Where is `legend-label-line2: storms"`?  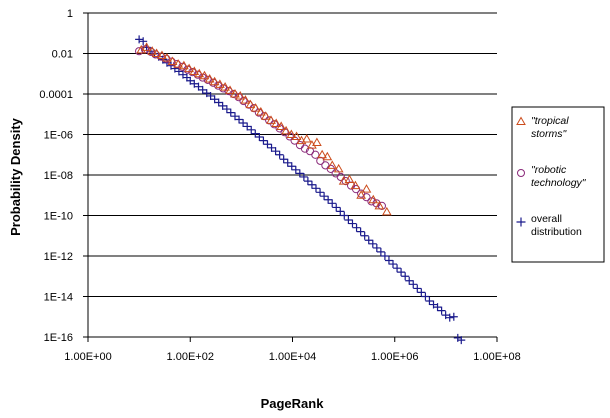 legend-label-line2: storms" is located at coordinates (549, 134).